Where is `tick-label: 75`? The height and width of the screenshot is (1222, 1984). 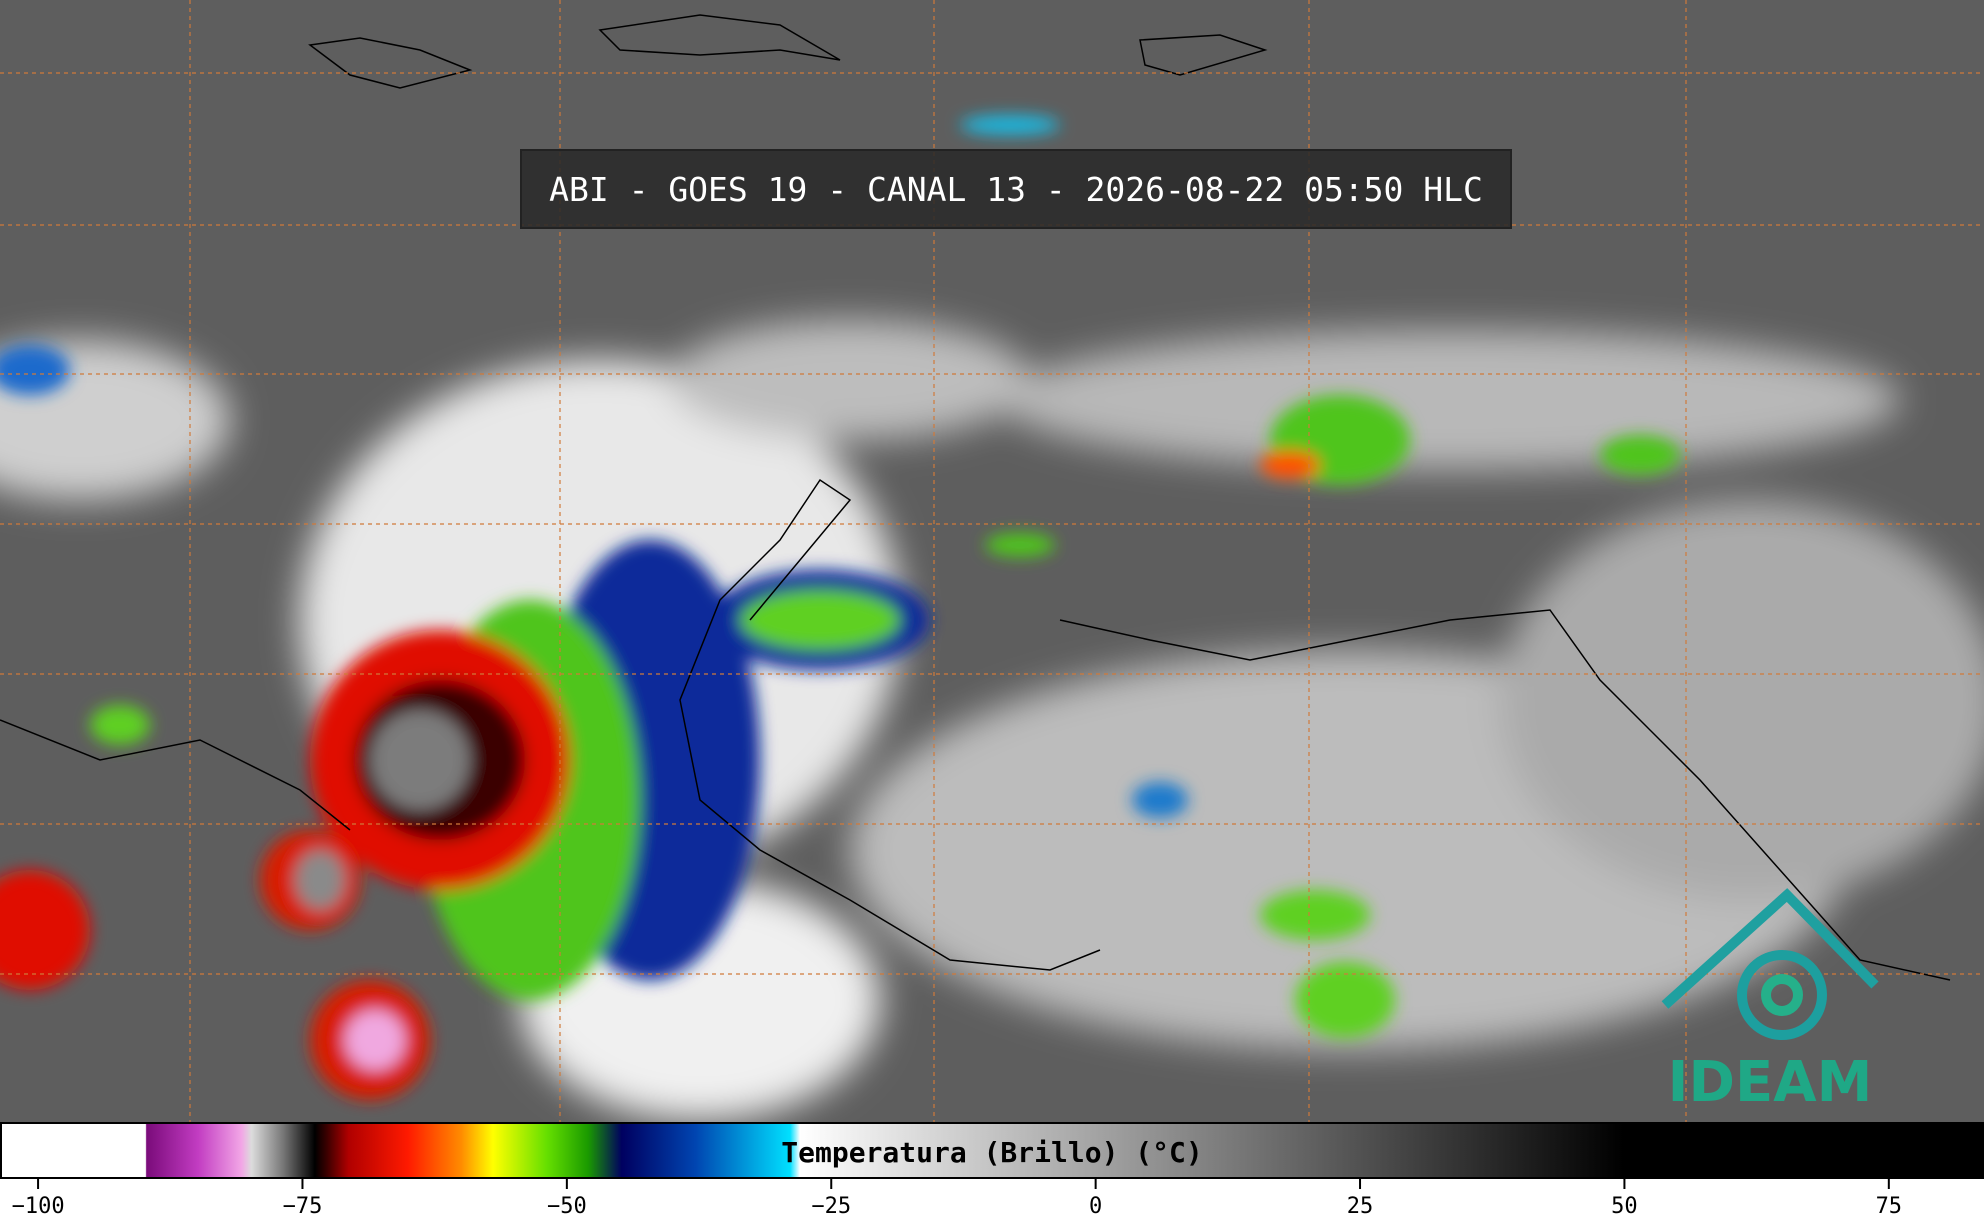 tick-label: 75 is located at coordinates (1889, 1206).